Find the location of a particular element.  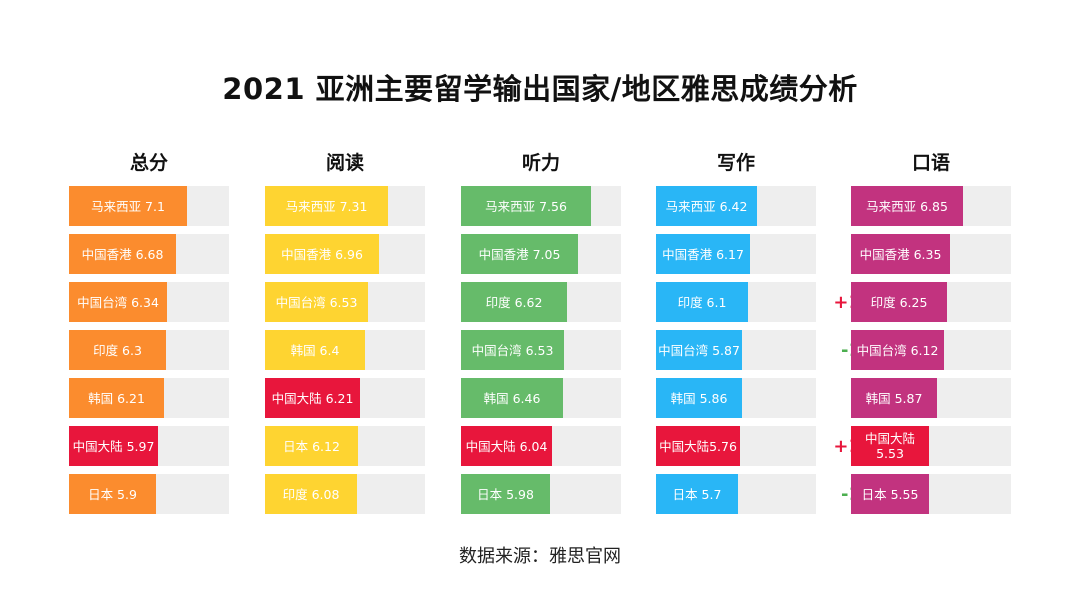

bar-track: 韩国 5.87 is located at coordinates (931, 398).